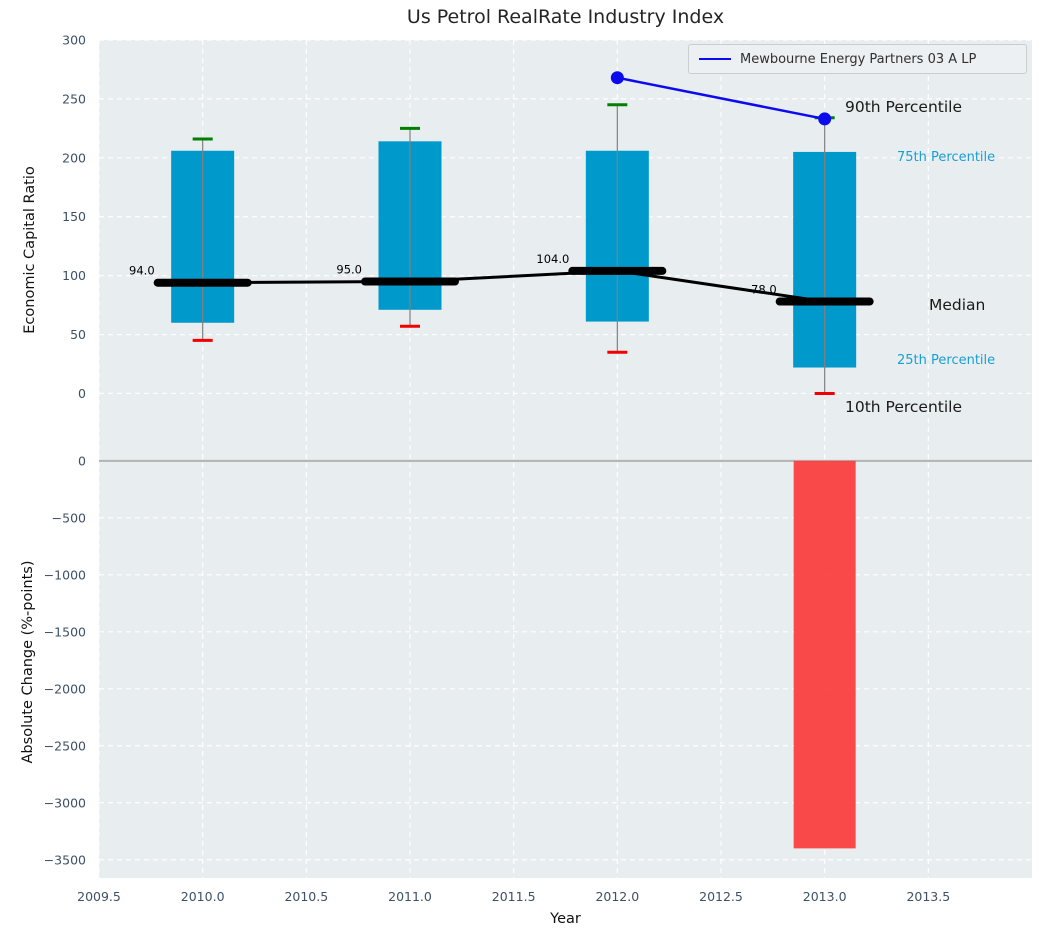 This screenshot has height=942, width=1039. What do you see at coordinates (904, 407) in the screenshot?
I see `annotation-10th-percentile: 10th Percentile` at bounding box center [904, 407].